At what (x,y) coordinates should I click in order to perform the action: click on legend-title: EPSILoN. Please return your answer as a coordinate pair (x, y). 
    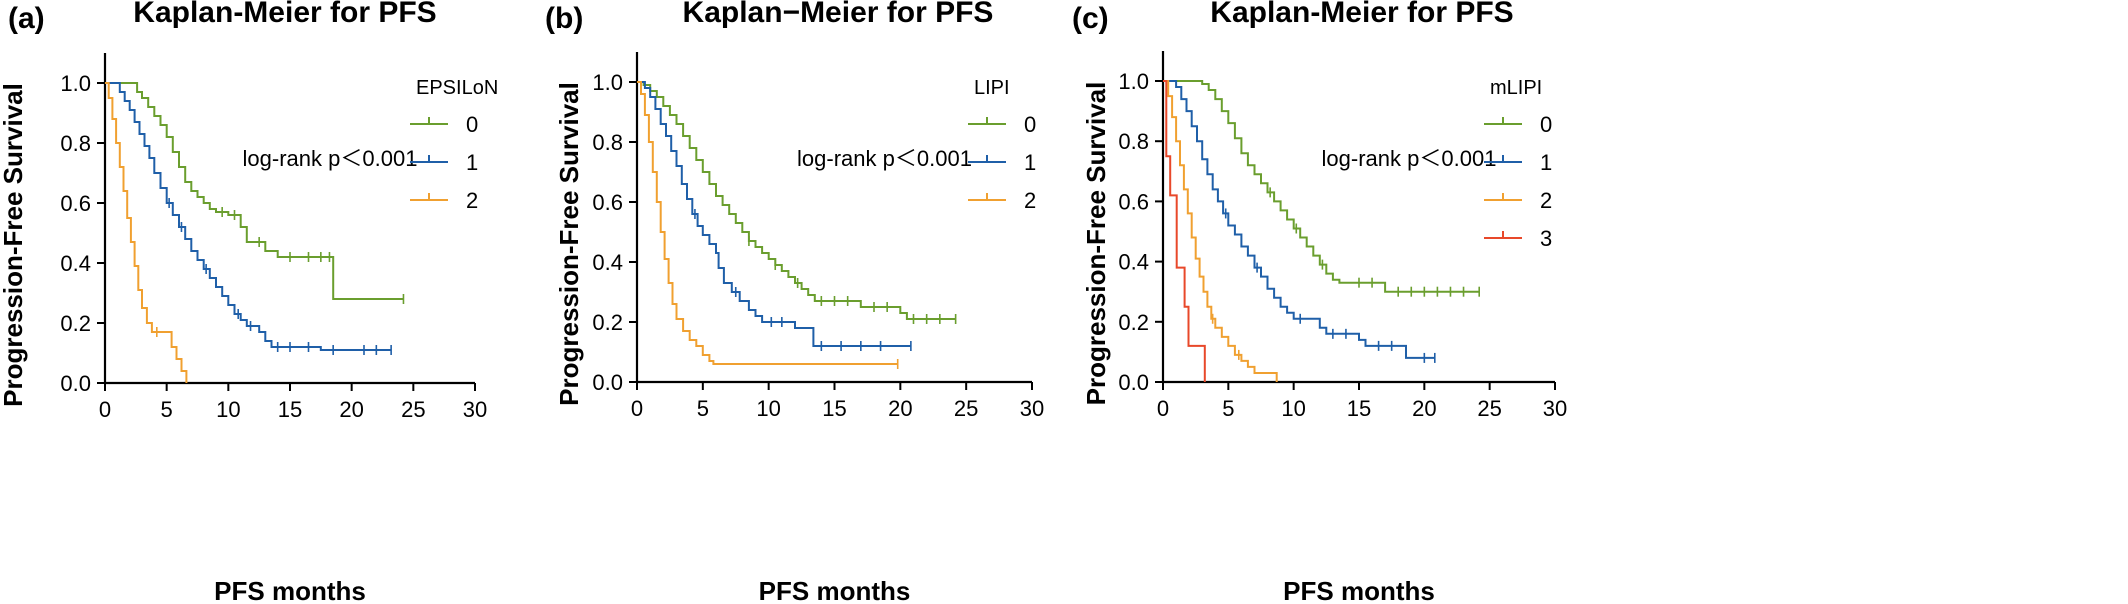
    Looking at the image, I should click on (457, 88).